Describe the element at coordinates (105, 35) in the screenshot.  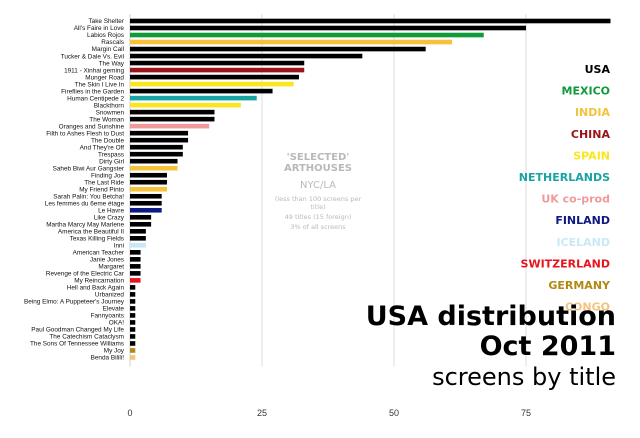
I see `category-label: Labios Rojos` at that location.